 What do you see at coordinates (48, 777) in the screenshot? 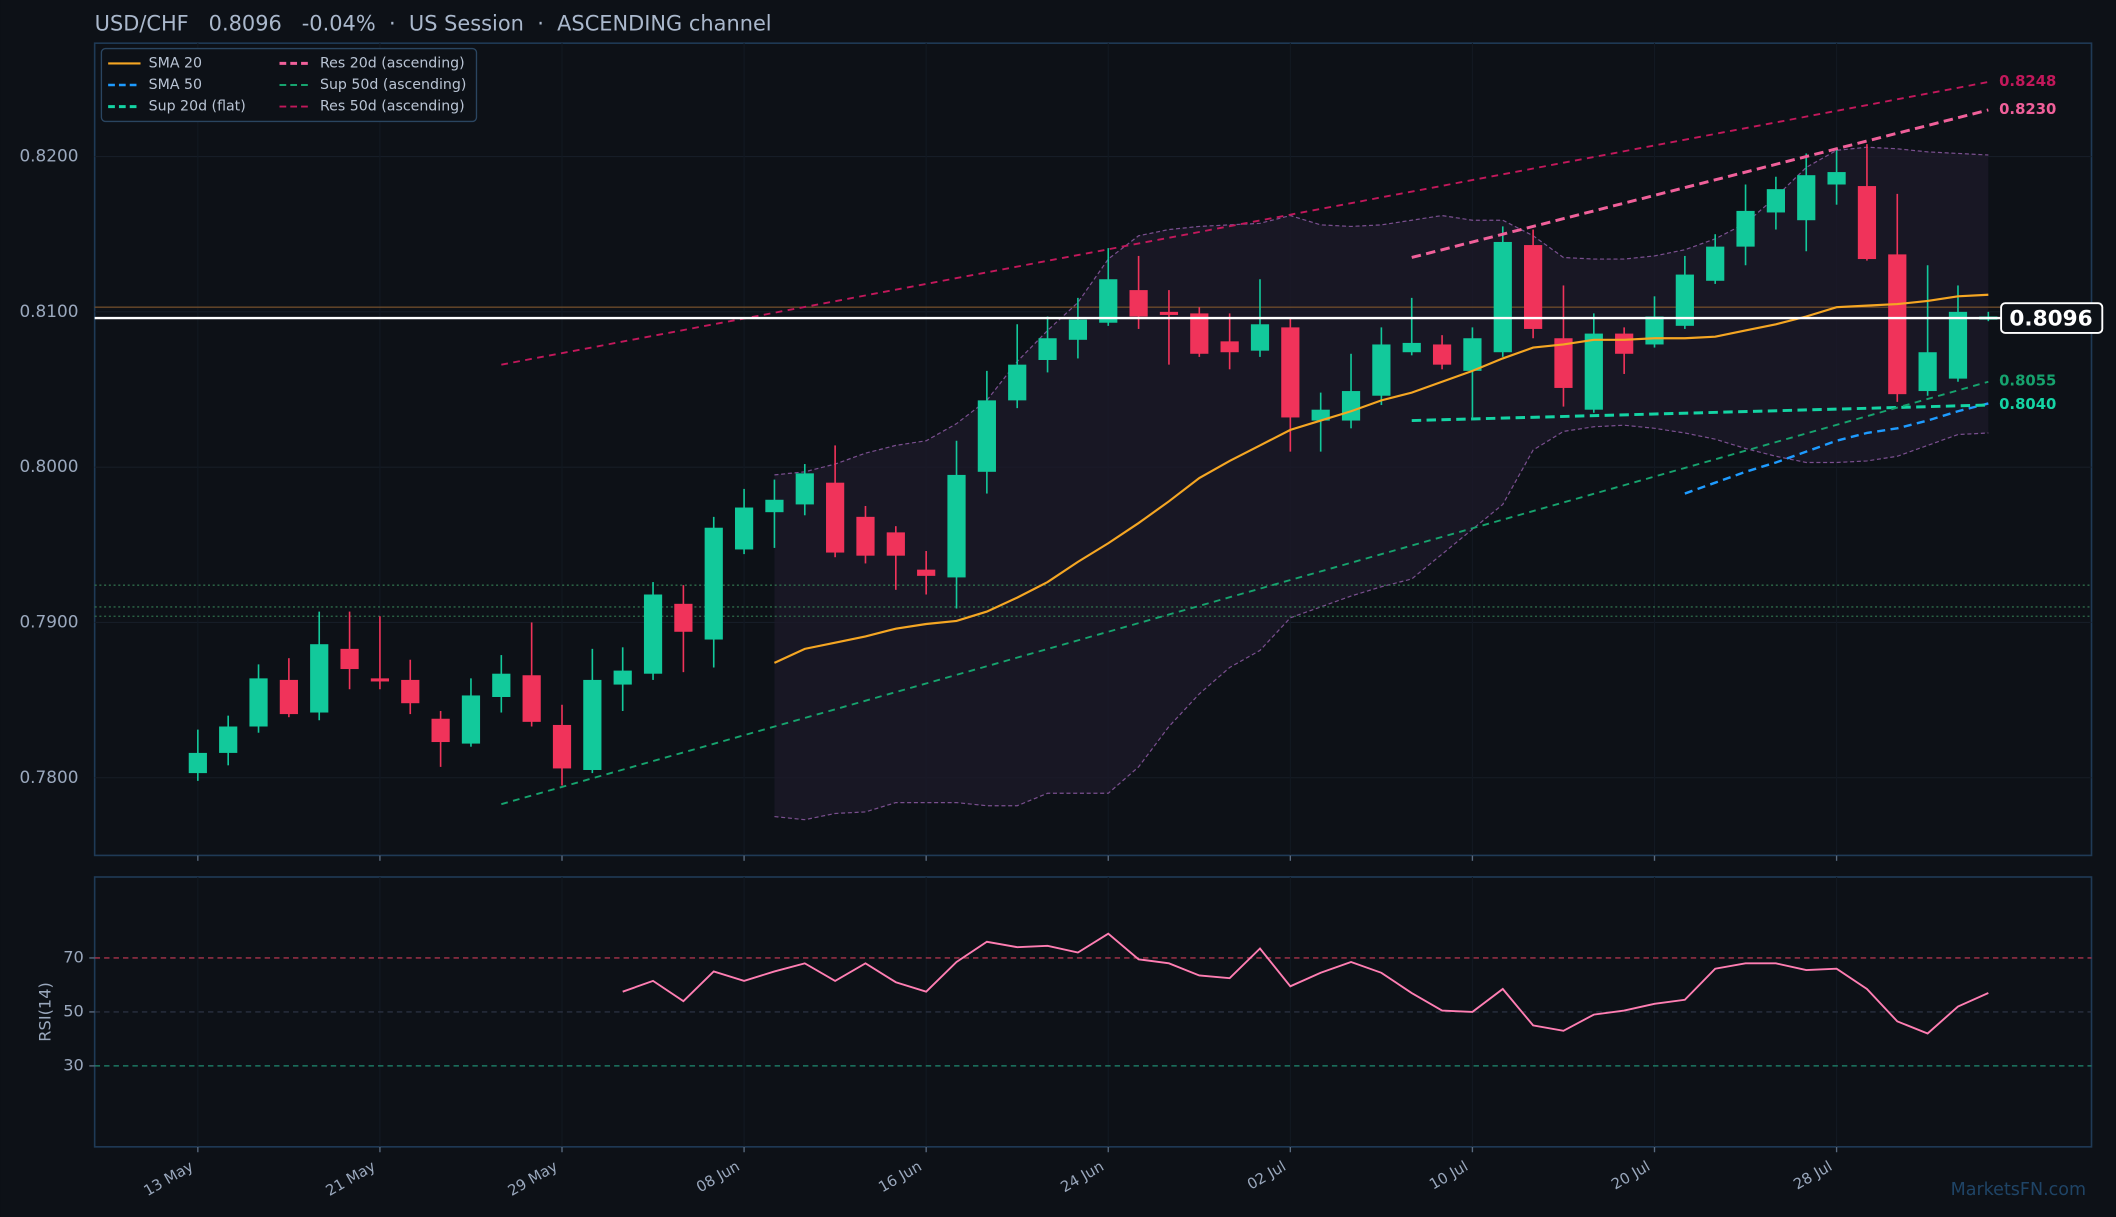
I see `y-tick-label: 0.7800` at bounding box center [48, 777].